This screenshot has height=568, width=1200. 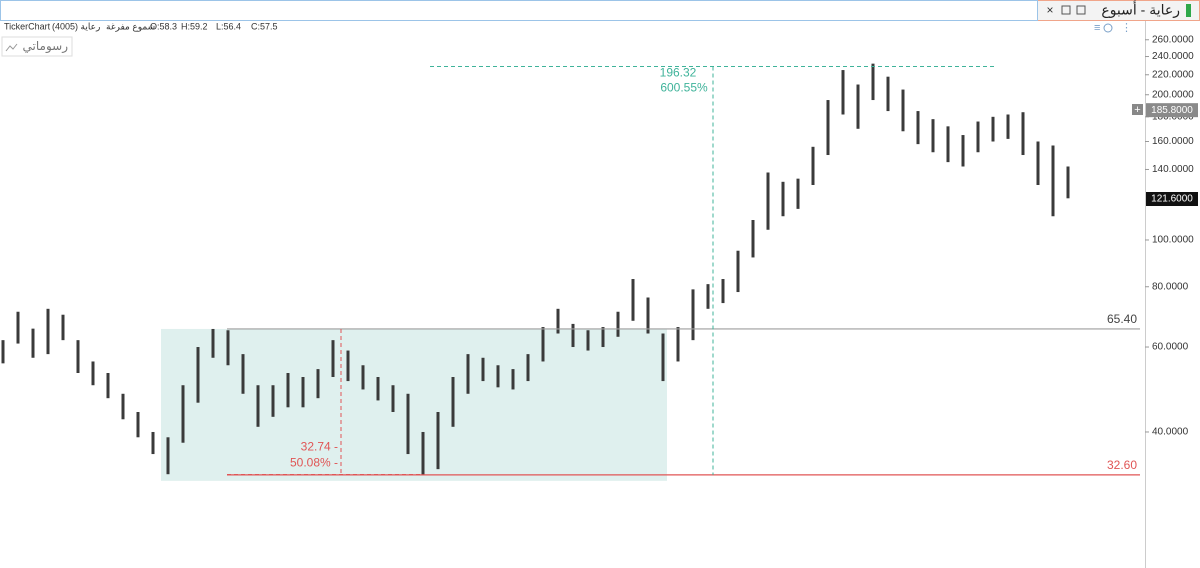 I want to click on y-tick-label: 200.0000, so click(x=1173, y=94).